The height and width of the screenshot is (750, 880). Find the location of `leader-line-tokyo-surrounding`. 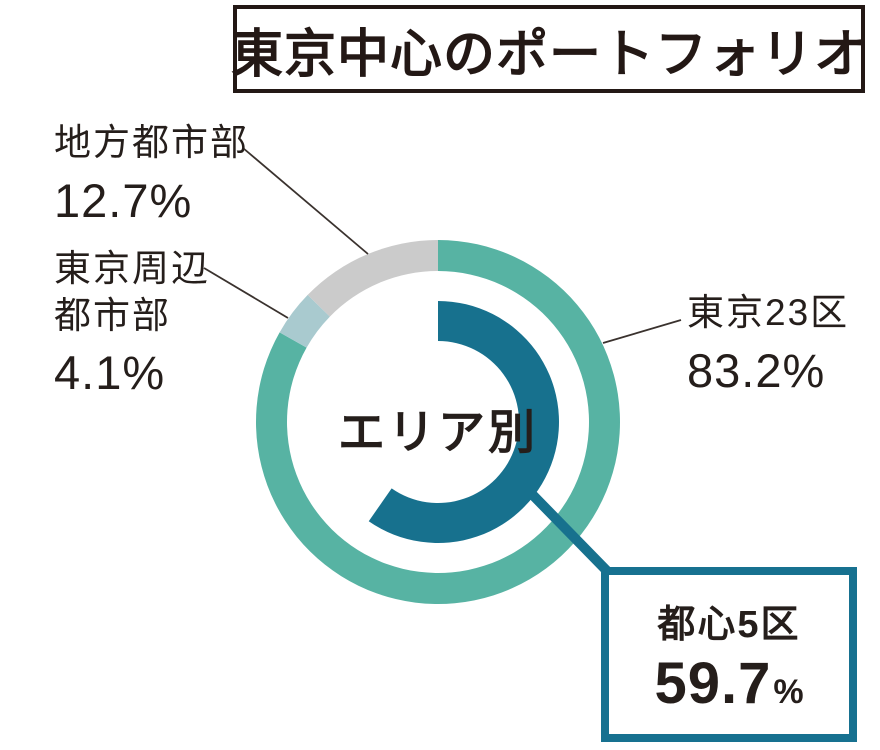

leader-line-tokyo-surrounding is located at coordinates (246, 293).